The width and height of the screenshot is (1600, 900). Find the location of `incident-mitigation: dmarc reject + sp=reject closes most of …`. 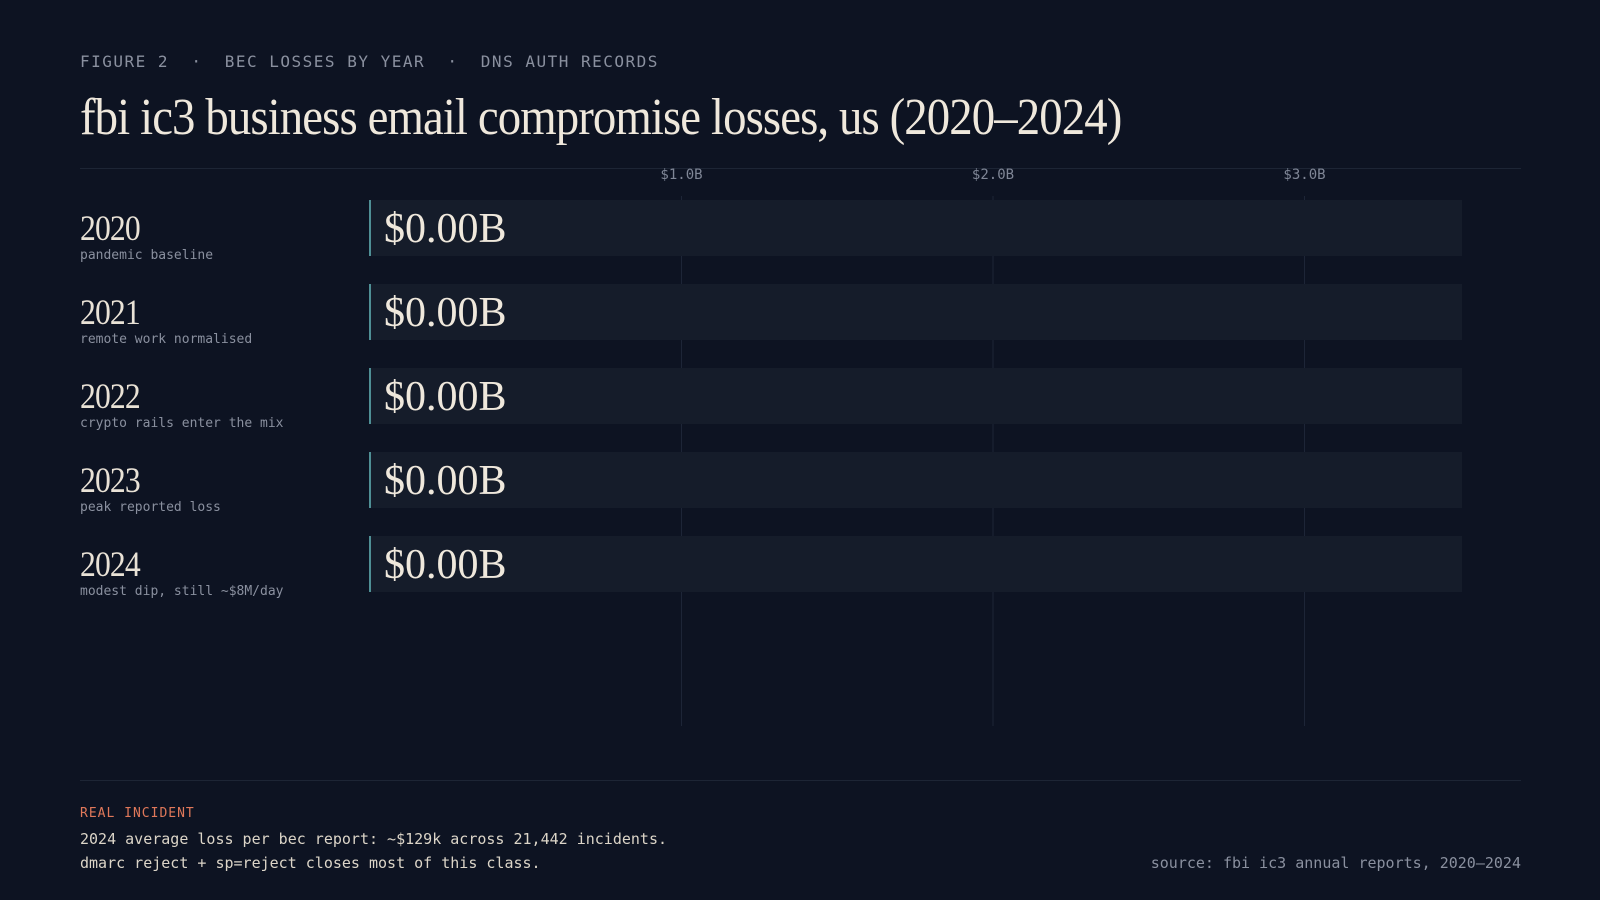

incident-mitigation: dmarc reject + sp=reject closes most of … is located at coordinates (310, 863).